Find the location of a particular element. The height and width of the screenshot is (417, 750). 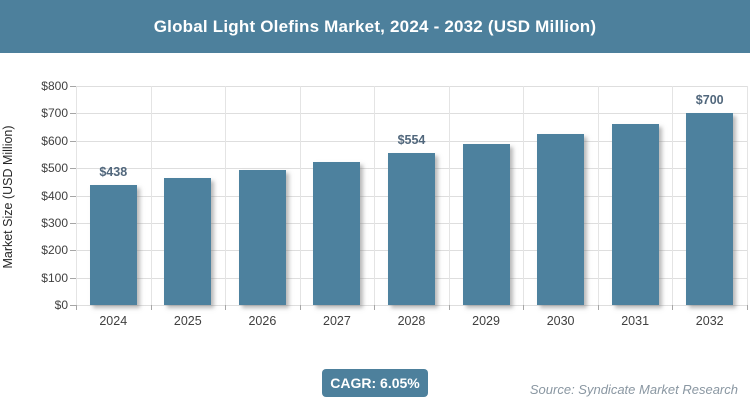

cagr-badge-label: CAGR: 6.05% is located at coordinates (375, 383).